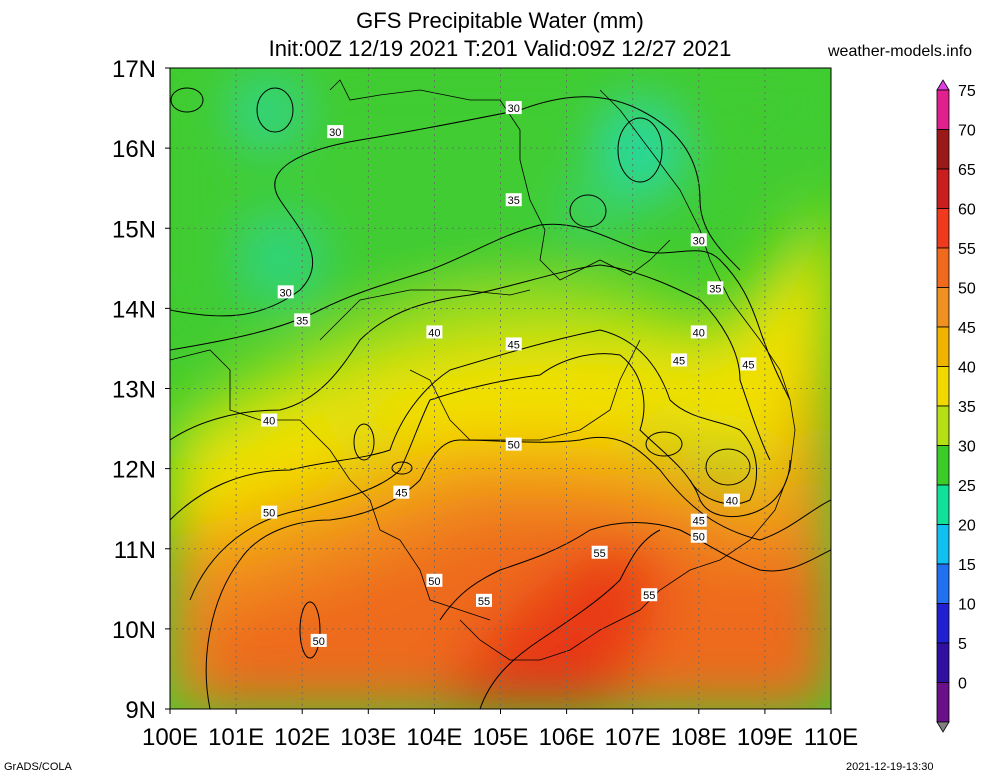 The image size is (1000, 779). What do you see at coordinates (302, 737) in the screenshot?
I see `lon-tick-label: 102E` at bounding box center [302, 737].